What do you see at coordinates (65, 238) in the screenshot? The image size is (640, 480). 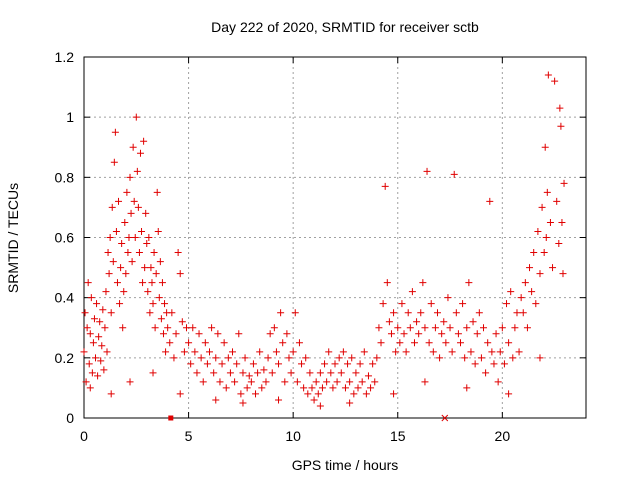 I see `y-tick-label: 0.6` at bounding box center [65, 238].